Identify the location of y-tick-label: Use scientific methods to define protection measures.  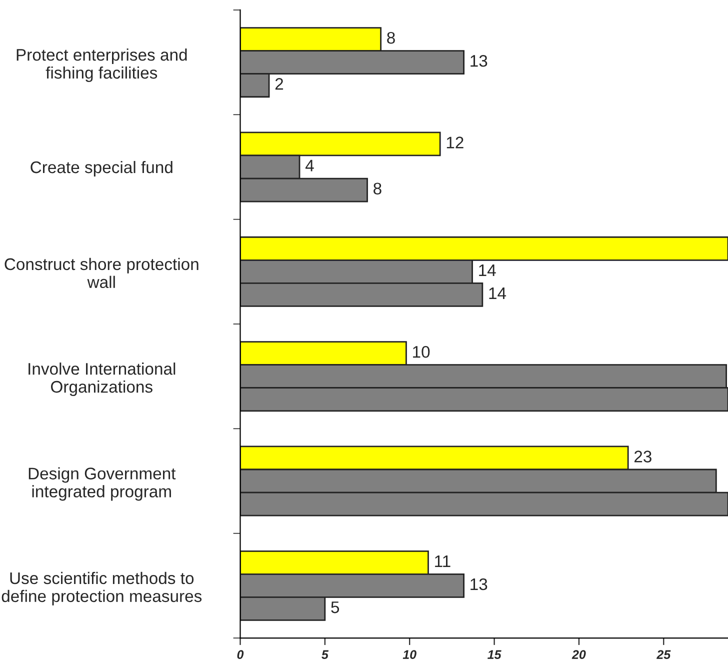
(102, 589).